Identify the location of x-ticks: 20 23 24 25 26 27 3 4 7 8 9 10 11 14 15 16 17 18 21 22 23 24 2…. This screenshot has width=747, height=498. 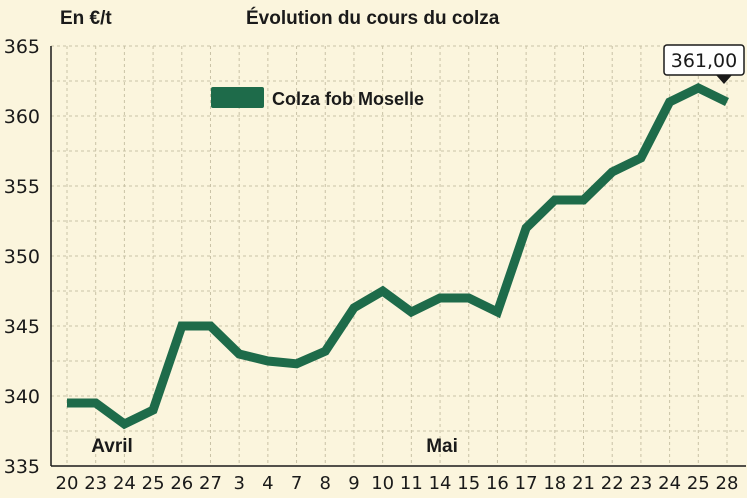
(397, 483).